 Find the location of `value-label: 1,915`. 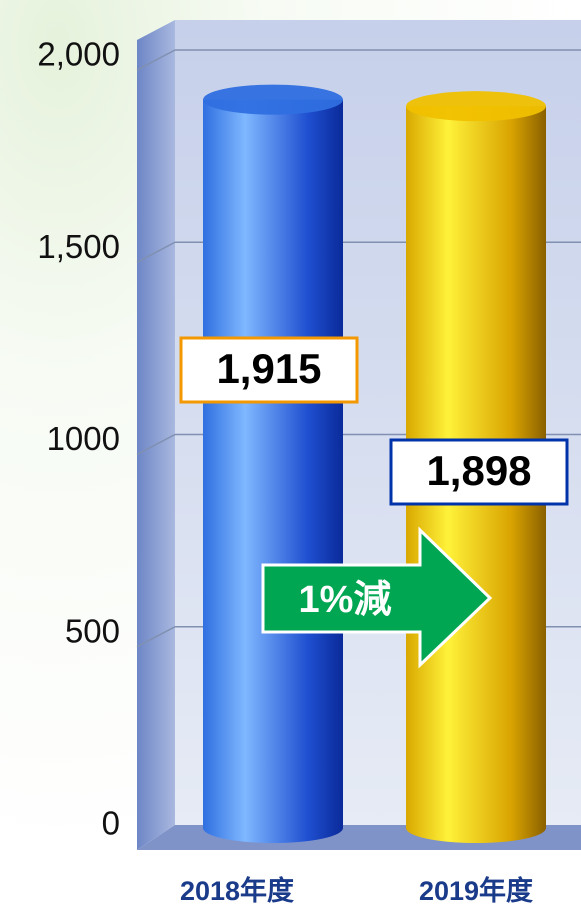

value-label: 1,915 is located at coordinates (268, 368).